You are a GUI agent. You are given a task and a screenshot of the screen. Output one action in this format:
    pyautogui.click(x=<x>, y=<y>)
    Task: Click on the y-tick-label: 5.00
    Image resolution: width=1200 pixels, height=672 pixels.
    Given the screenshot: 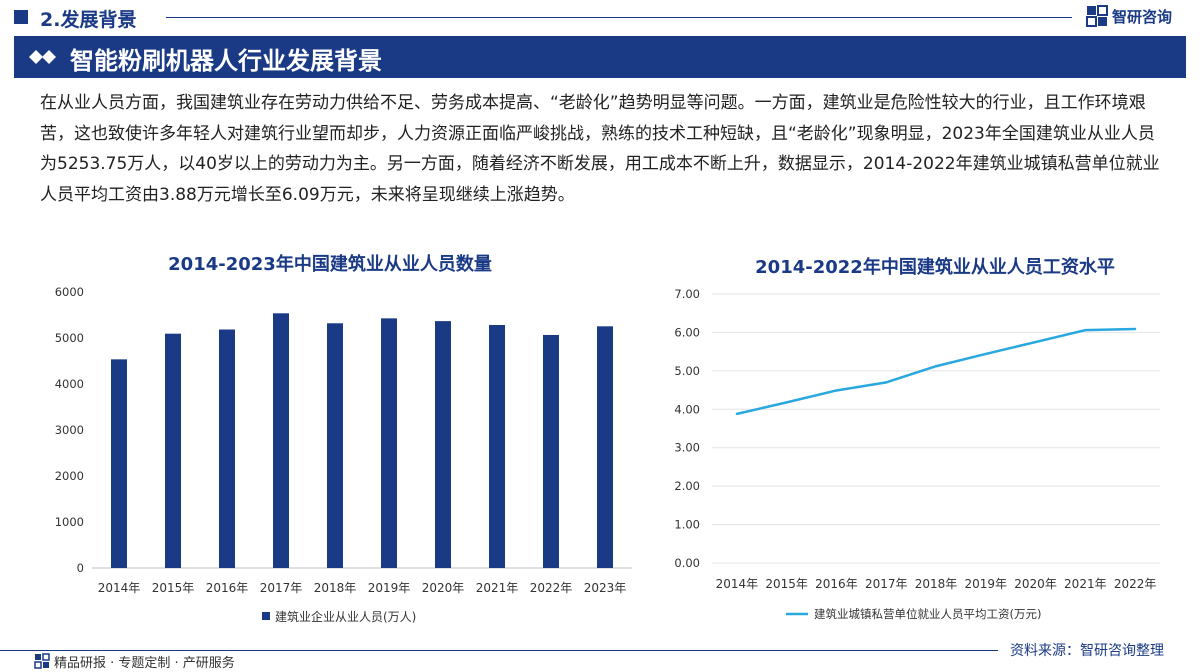 What is the action you would take?
    pyautogui.click(x=687, y=371)
    